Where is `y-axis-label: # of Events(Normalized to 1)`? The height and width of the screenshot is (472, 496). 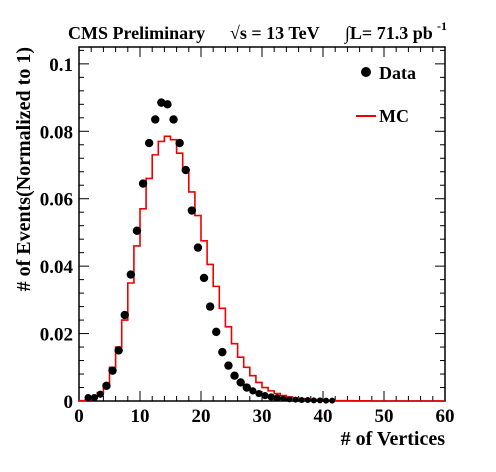 y-axis-label: # of Events(Normalized to 1) is located at coordinates (24, 169).